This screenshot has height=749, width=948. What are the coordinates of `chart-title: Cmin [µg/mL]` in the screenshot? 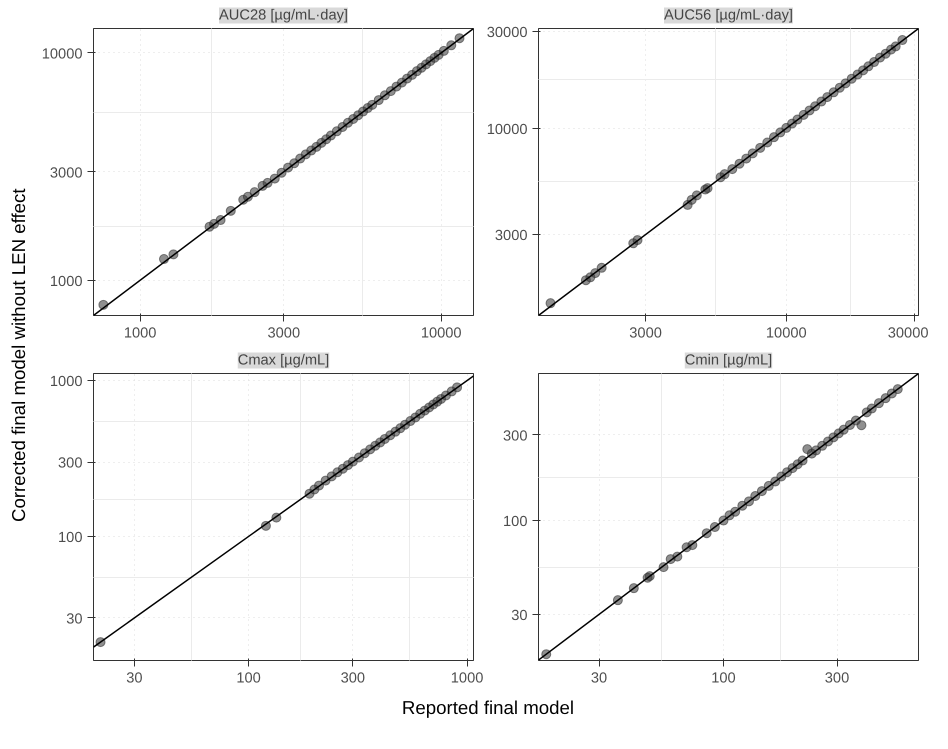 It's located at (728, 360).